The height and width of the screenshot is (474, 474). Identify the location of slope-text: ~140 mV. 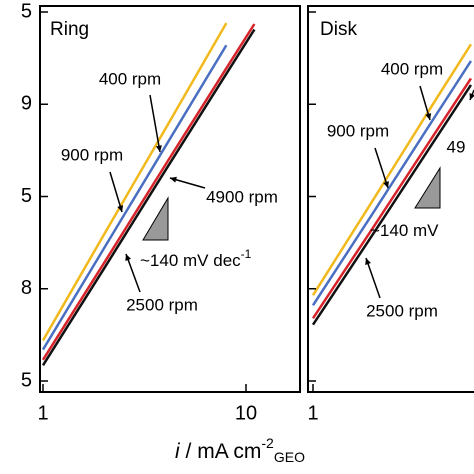
(404, 230).